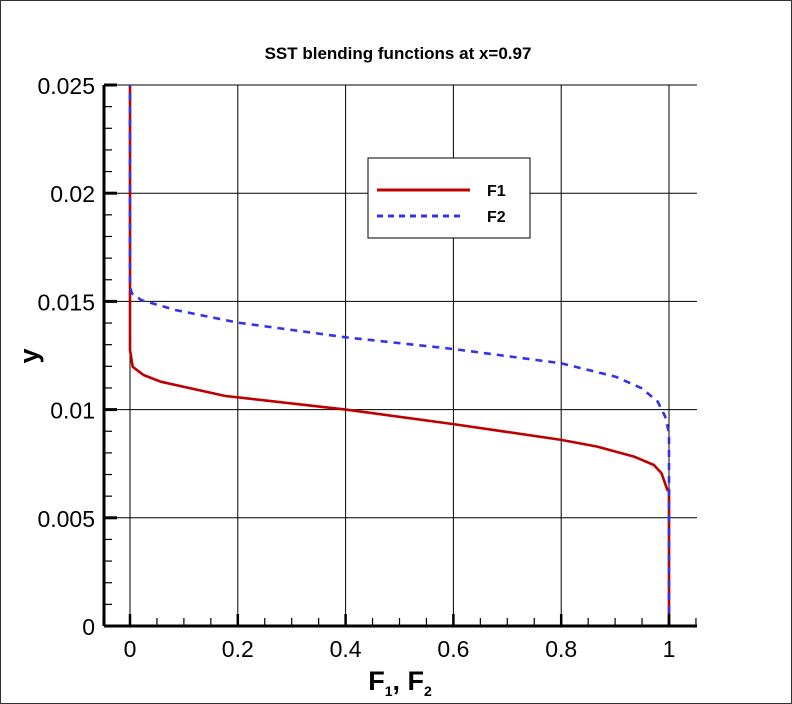 The image size is (792, 704). Describe the element at coordinates (400, 682) in the screenshot. I see `x-axis-label: F1, F2` at that location.